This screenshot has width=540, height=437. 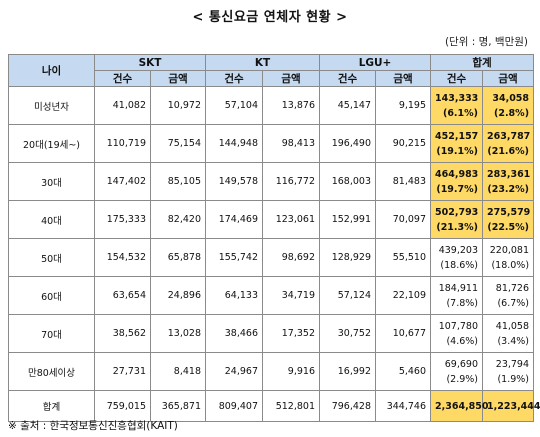 What do you see at coordinates (511, 98) in the screenshot?
I see `total-amount-value: 34,058` at bounding box center [511, 98].